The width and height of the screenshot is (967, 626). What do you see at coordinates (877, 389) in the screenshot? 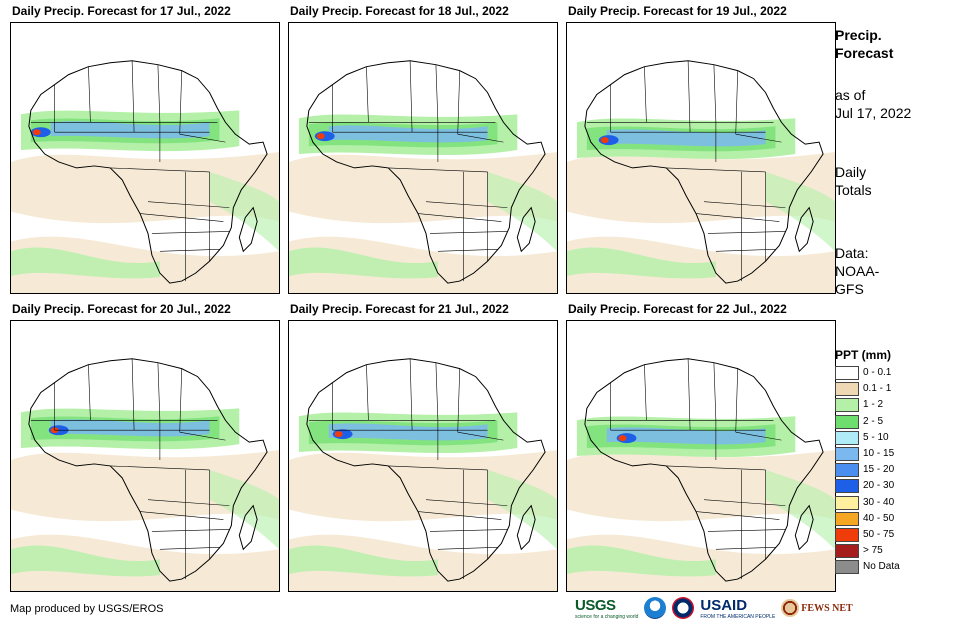
I see `legend-label: 0.1 - 1` at bounding box center [877, 389].